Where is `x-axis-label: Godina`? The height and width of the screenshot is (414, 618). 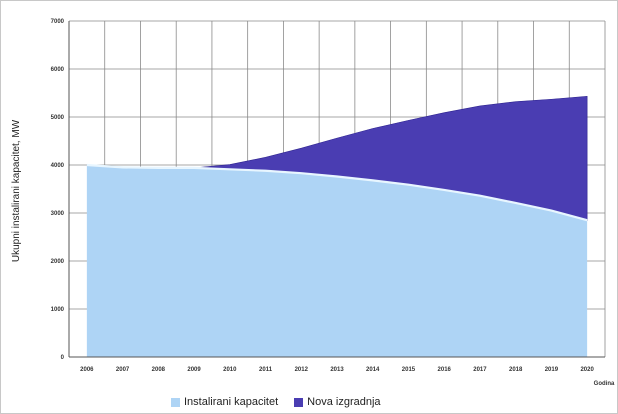 x-axis-label: Godina is located at coordinates (604, 384).